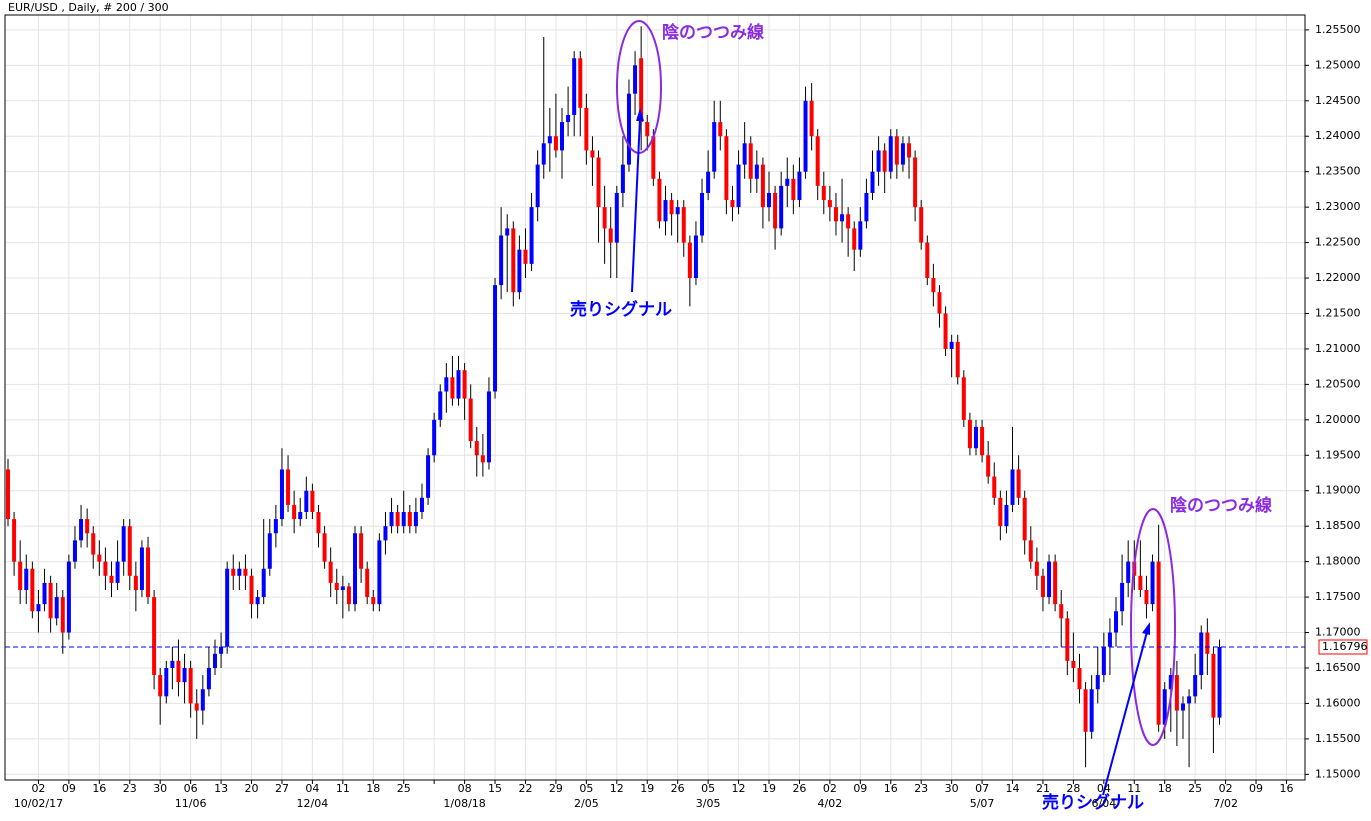  Describe the element at coordinates (586, 788) in the screenshot. I see `x-tick-label: 05` at that location.